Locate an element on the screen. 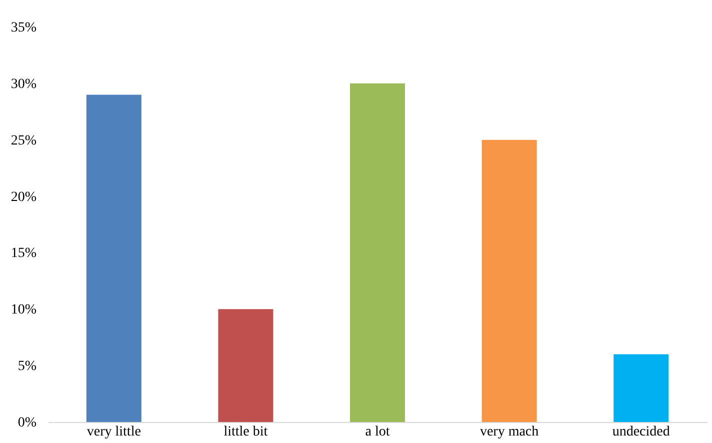 This screenshot has width=712, height=443. x-tick-label: little bit is located at coordinates (246, 432).